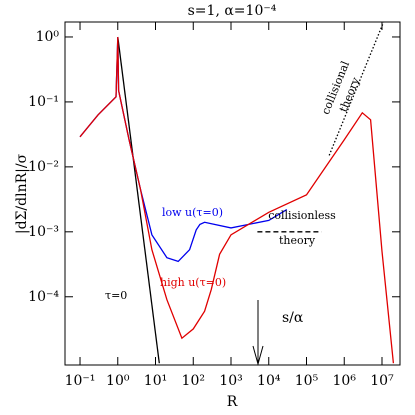 This screenshot has width=415, height=415. I want to click on y-tick-label: 10⁰, so click(48, 37).